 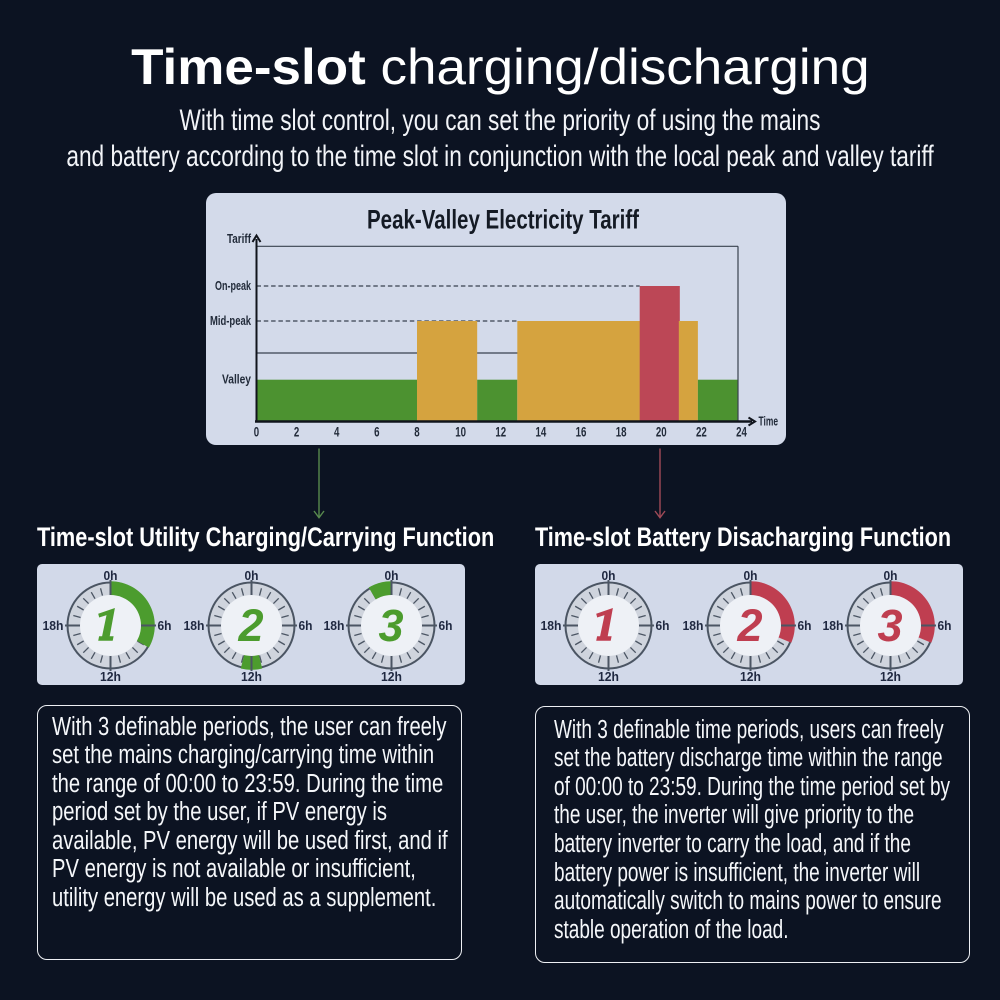 What do you see at coordinates (741, 432) in the screenshot?
I see `svg-text: 24` at bounding box center [741, 432].